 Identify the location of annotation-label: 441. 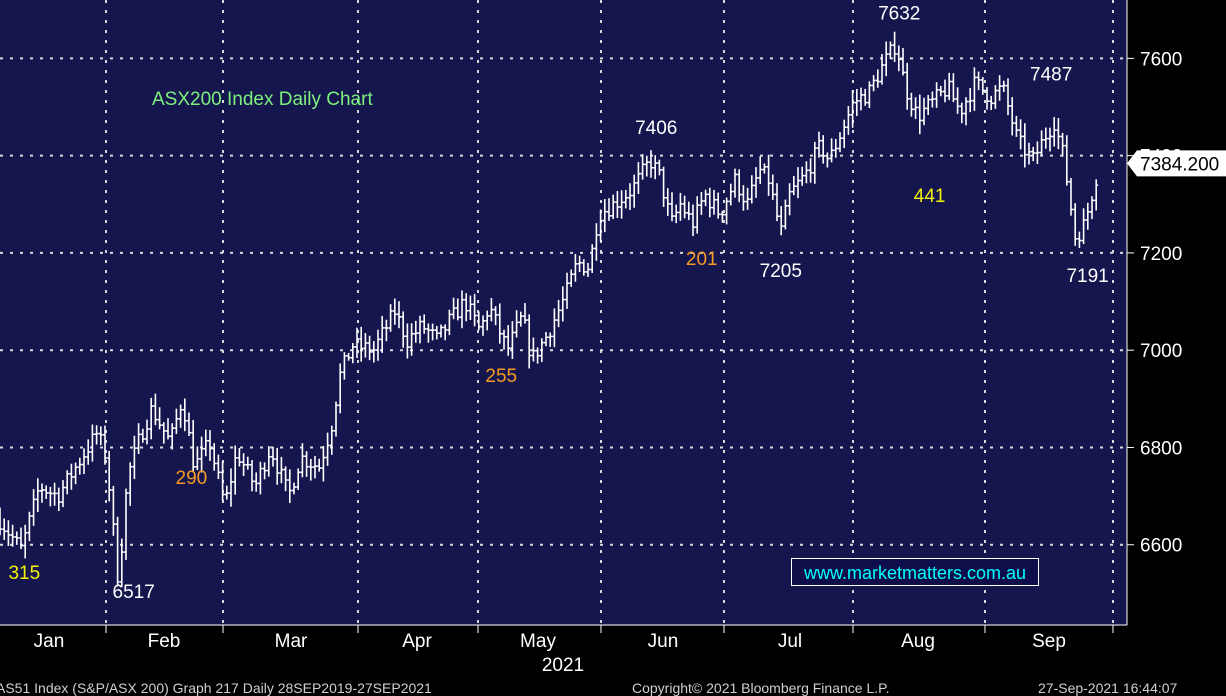
(930, 196).